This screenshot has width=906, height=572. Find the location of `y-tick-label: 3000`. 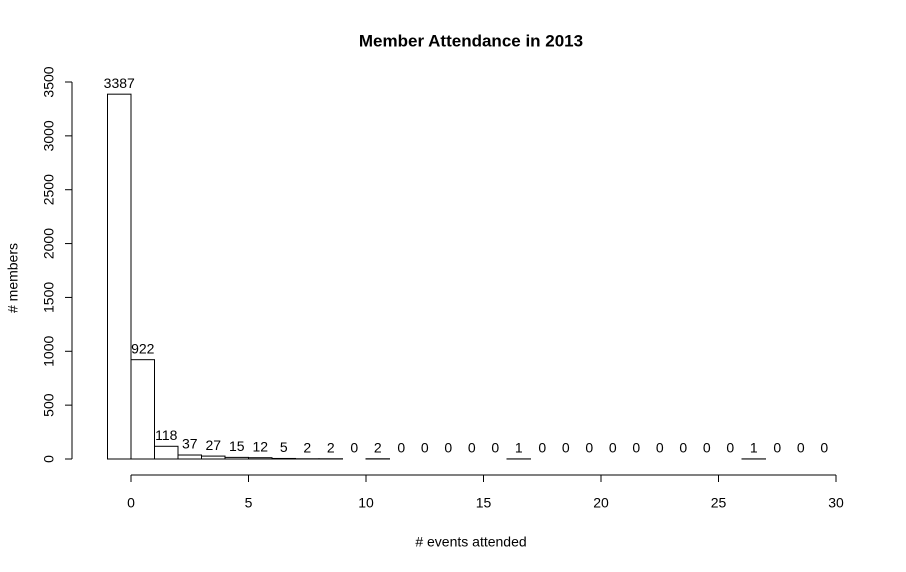

y-tick-label: 3000 is located at coordinates (49, 135).